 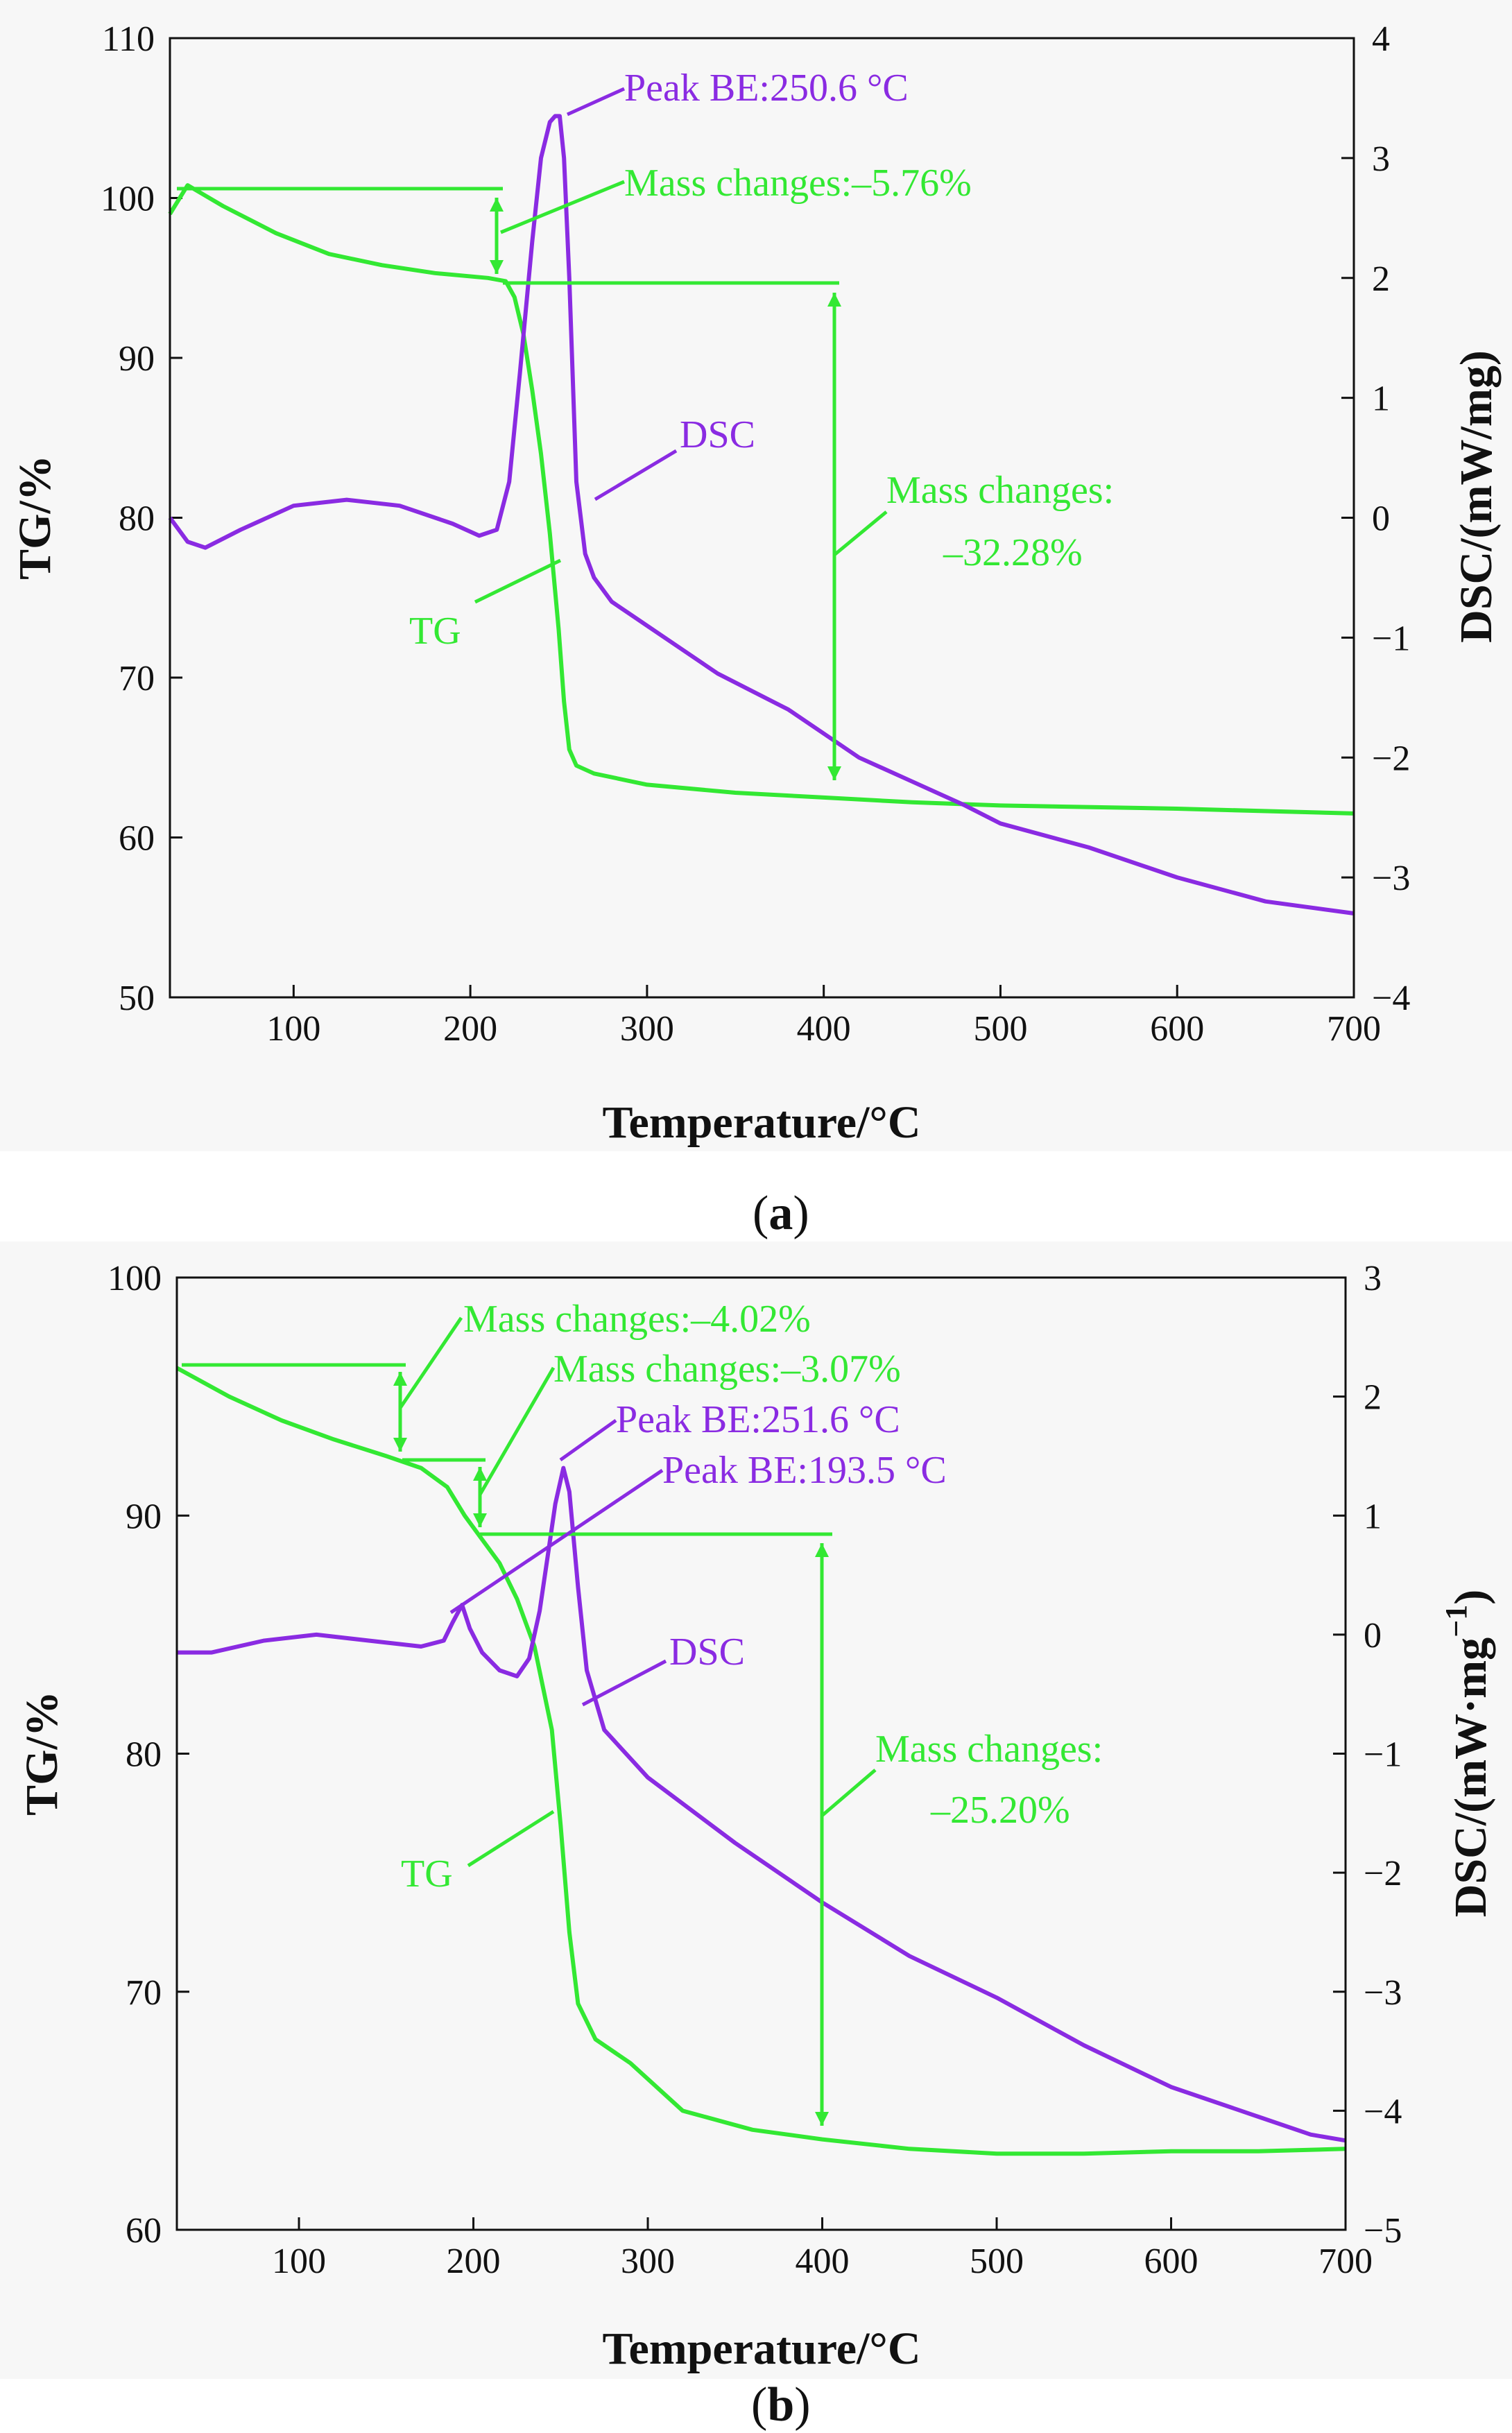 What do you see at coordinates (802, 2405) in the screenshot?
I see `caption-b-close: )` at bounding box center [802, 2405].